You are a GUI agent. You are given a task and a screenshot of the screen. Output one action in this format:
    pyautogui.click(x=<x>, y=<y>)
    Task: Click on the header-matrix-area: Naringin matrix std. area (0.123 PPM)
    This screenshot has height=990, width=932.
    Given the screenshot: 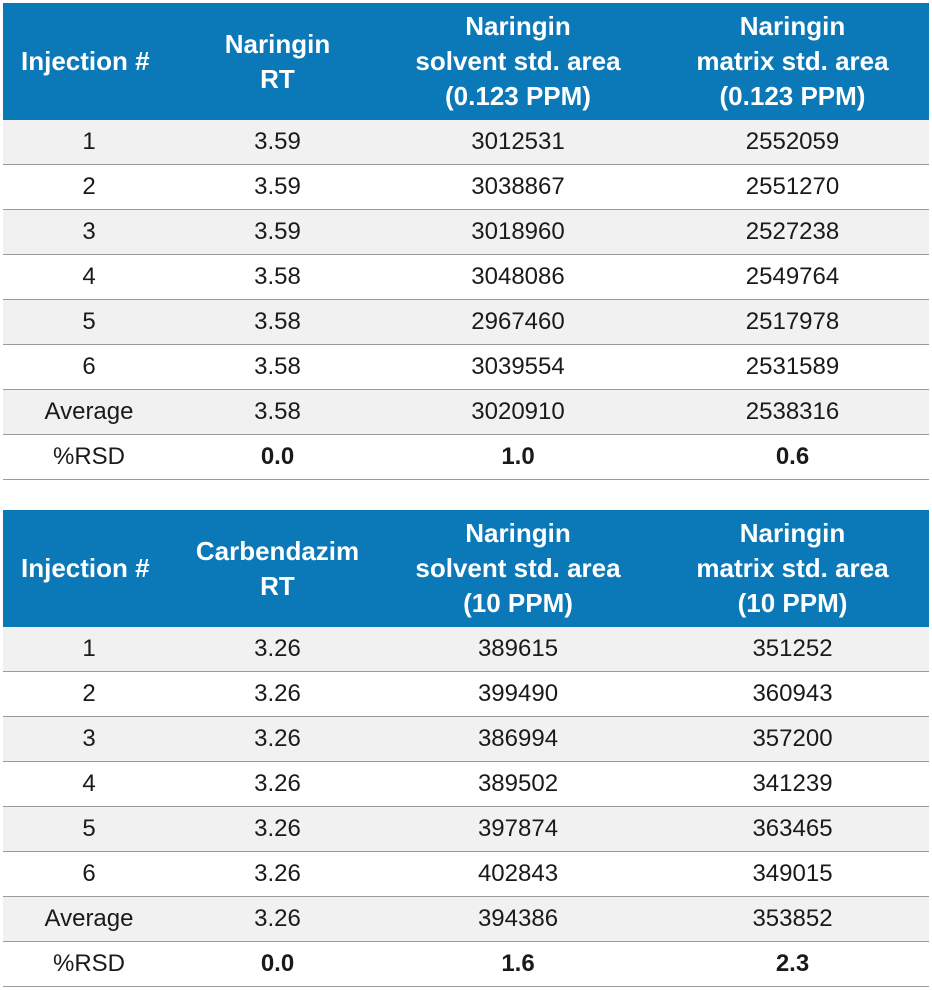 What is the action you would take?
    pyautogui.click(x=792, y=61)
    